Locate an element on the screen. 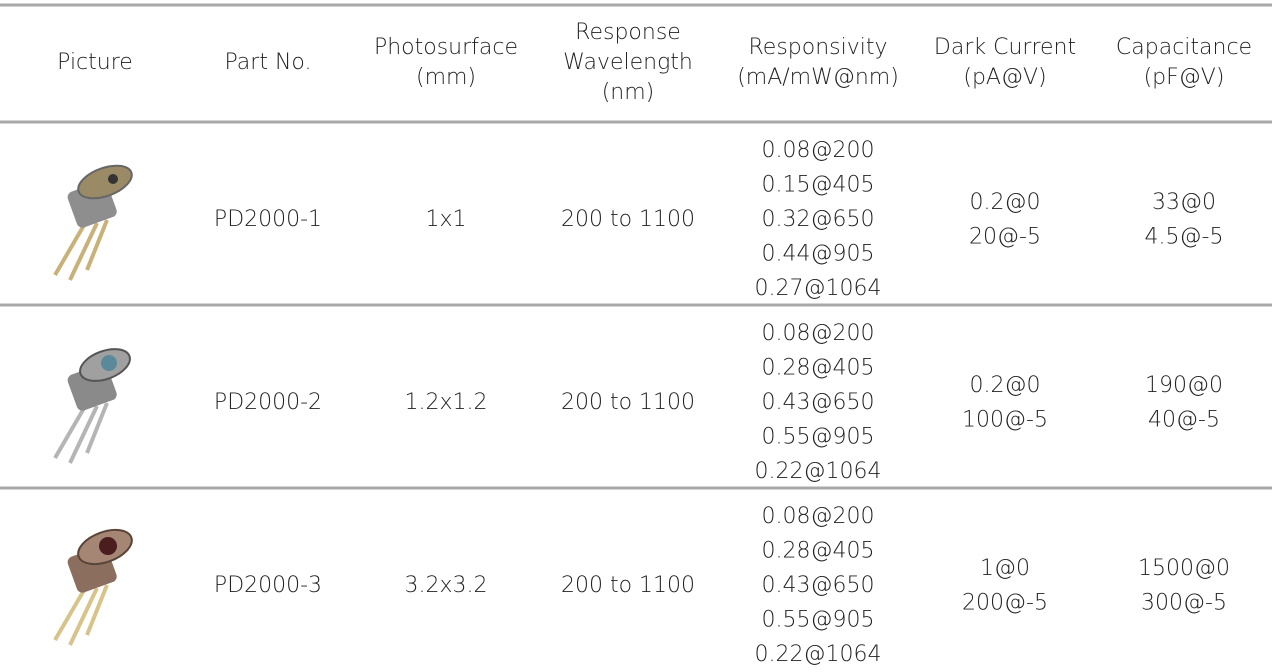 This screenshot has height=672, width=1272. table-cell: 1x1 is located at coordinates (445, 219).